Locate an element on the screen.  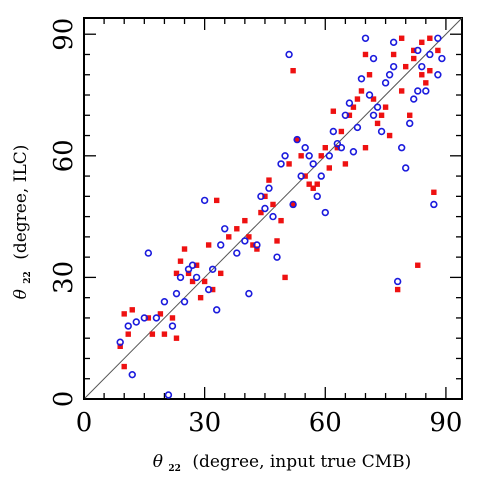
x-tick-label: 0 is located at coordinates (84, 423).